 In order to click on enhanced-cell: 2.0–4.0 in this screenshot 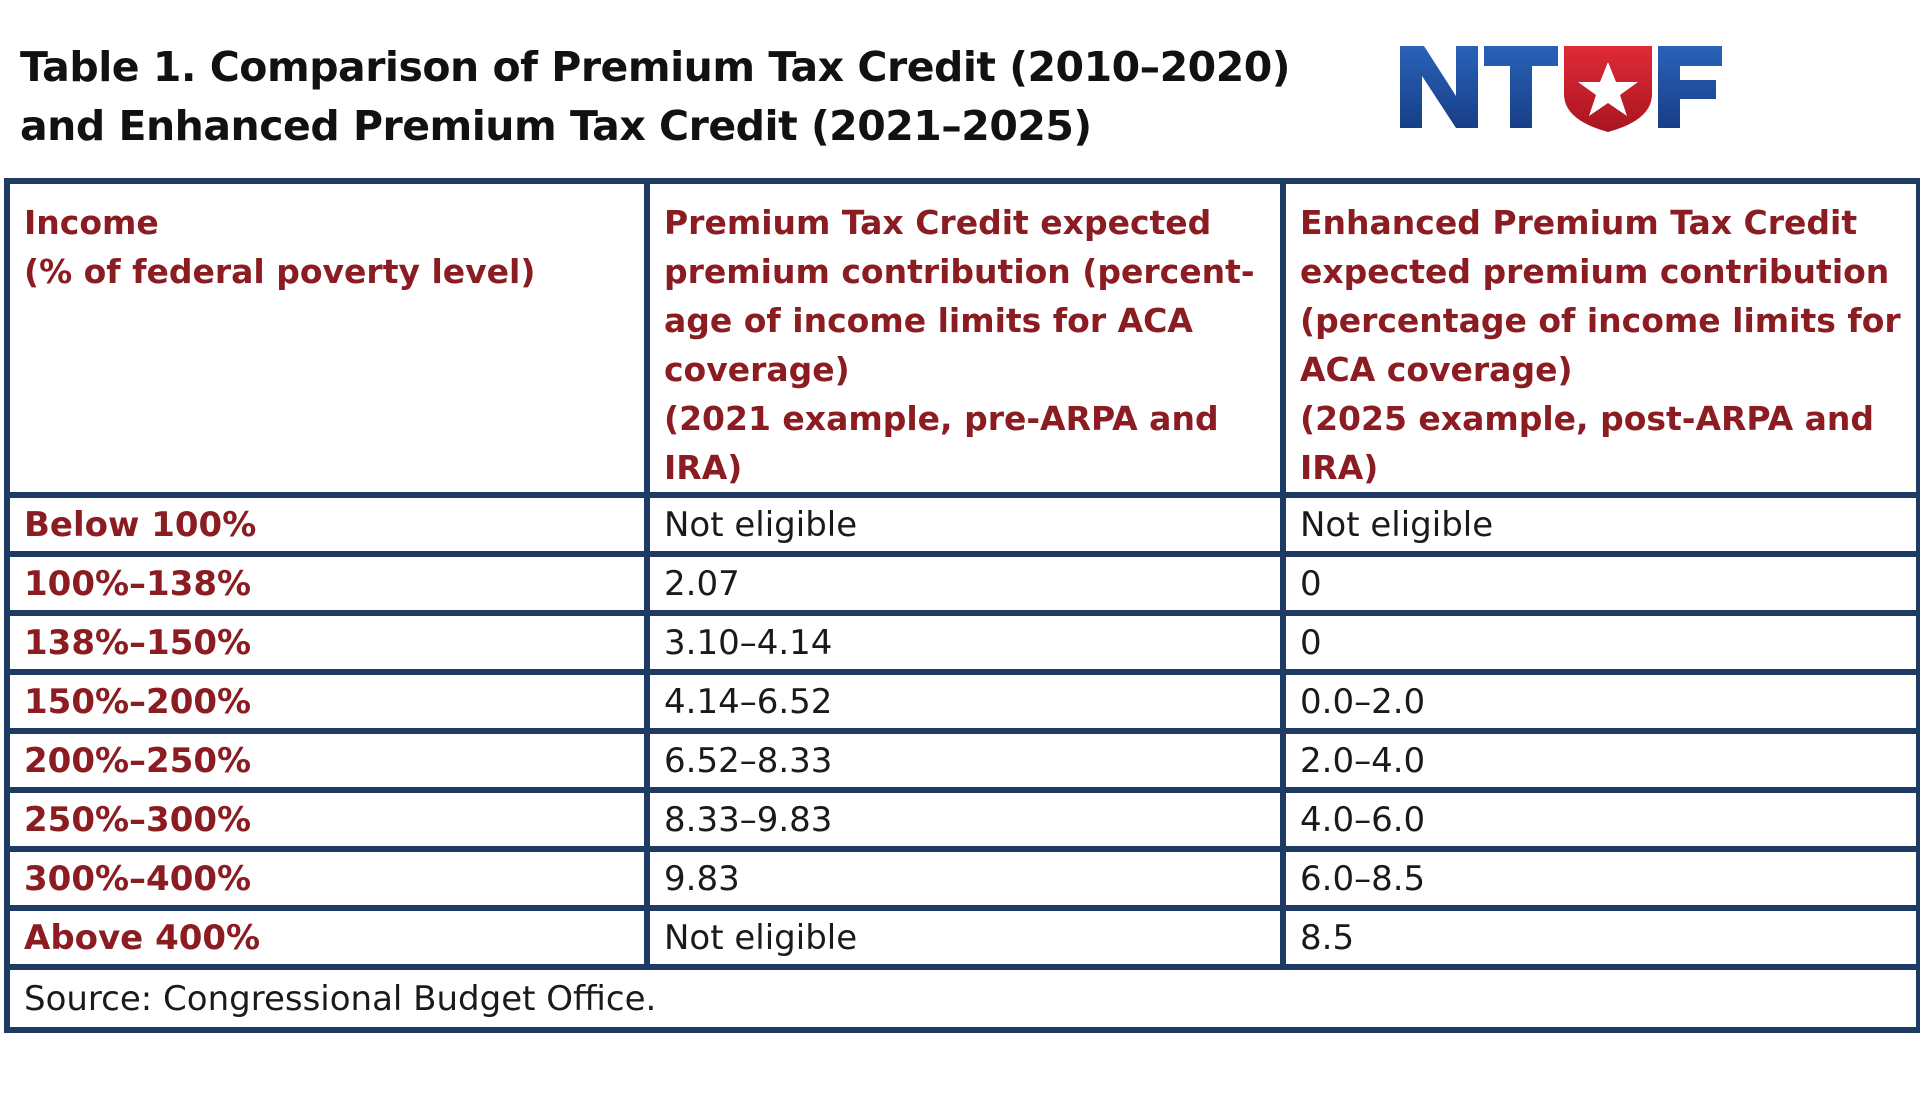, I will do `click(1600, 760)`.